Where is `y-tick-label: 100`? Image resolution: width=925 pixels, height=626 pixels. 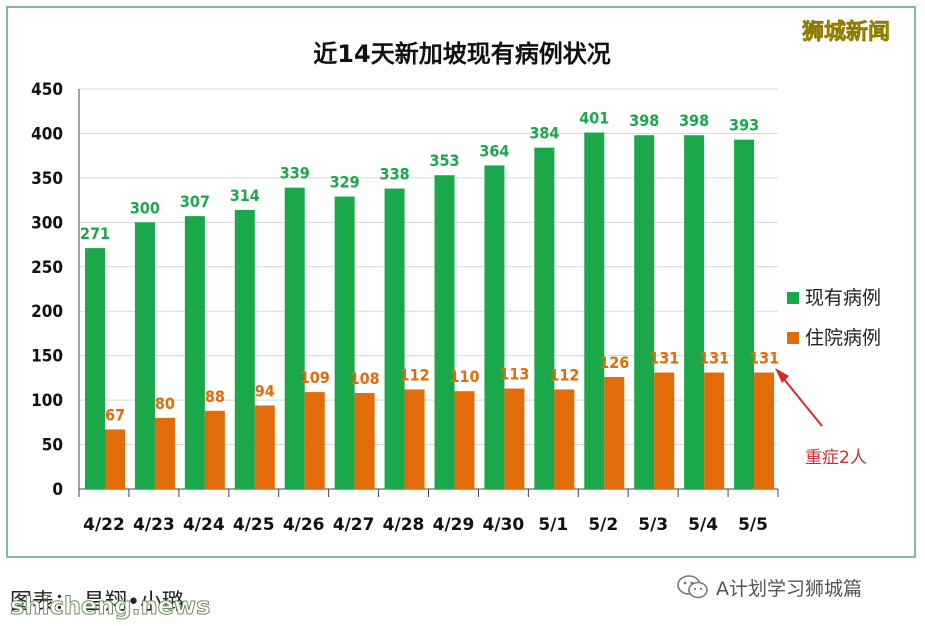
y-tick-label: 100 is located at coordinates (47, 401).